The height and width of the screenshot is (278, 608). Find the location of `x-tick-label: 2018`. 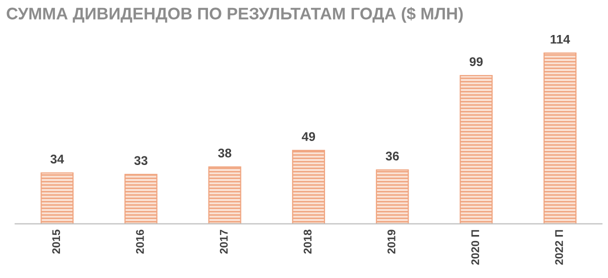

x-tick-label: 2018 is located at coordinates (308, 242).